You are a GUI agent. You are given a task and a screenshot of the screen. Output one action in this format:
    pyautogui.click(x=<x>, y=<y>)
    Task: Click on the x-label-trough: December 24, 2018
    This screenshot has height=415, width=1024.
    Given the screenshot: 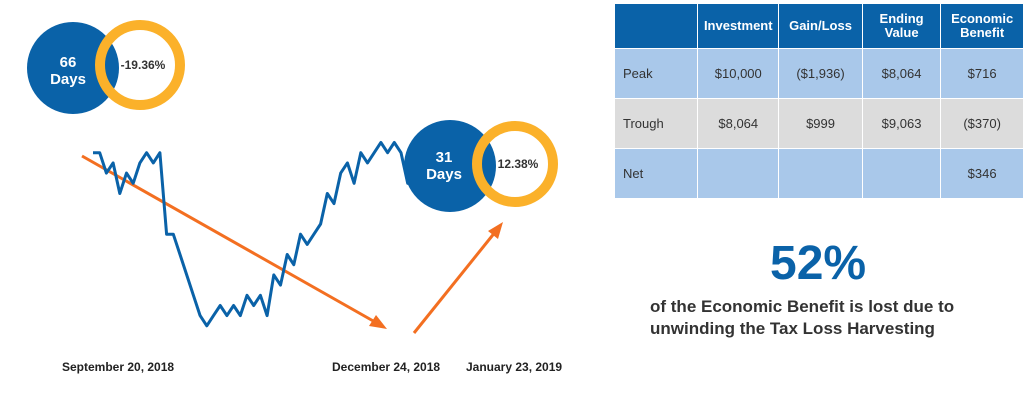 What is the action you would take?
    pyautogui.click(x=386, y=367)
    